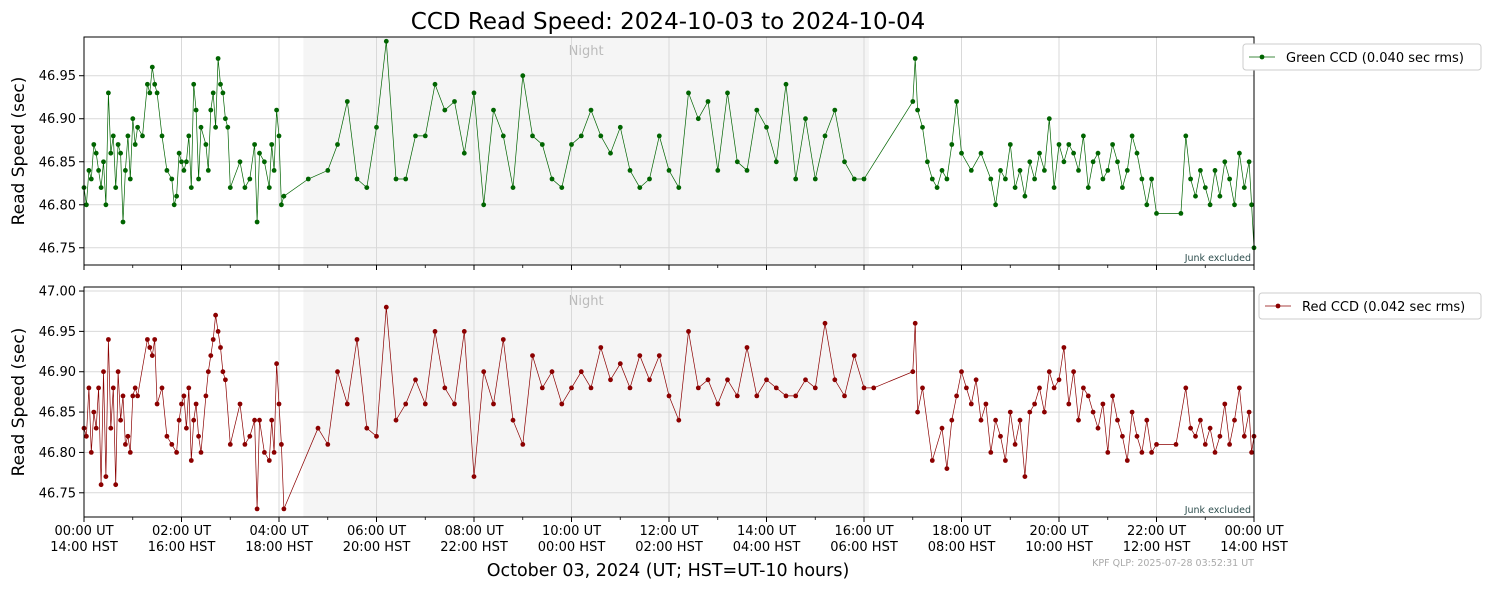 This screenshot has width=1491, height=590. I want to click on legend-box, so click(1362, 57).